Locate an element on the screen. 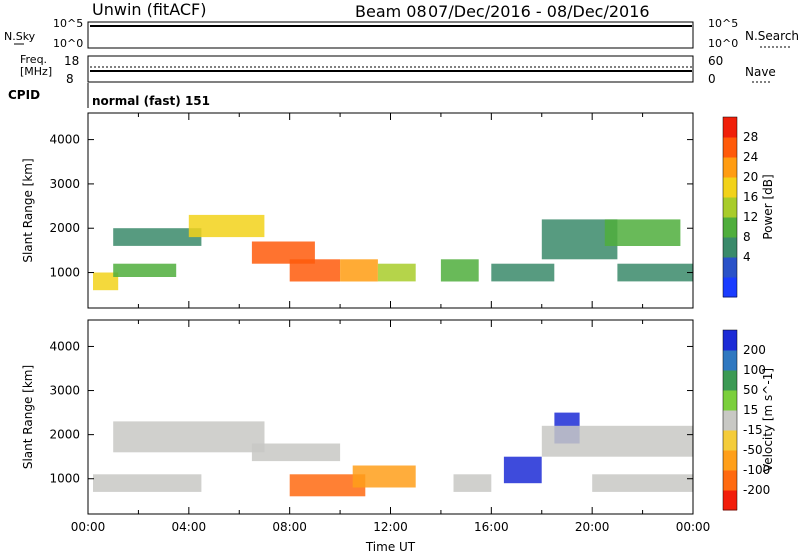 The width and height of the screenshot is (800, 554). colorbar-tick-0-0: 28 is located at coordinates (750, 137).